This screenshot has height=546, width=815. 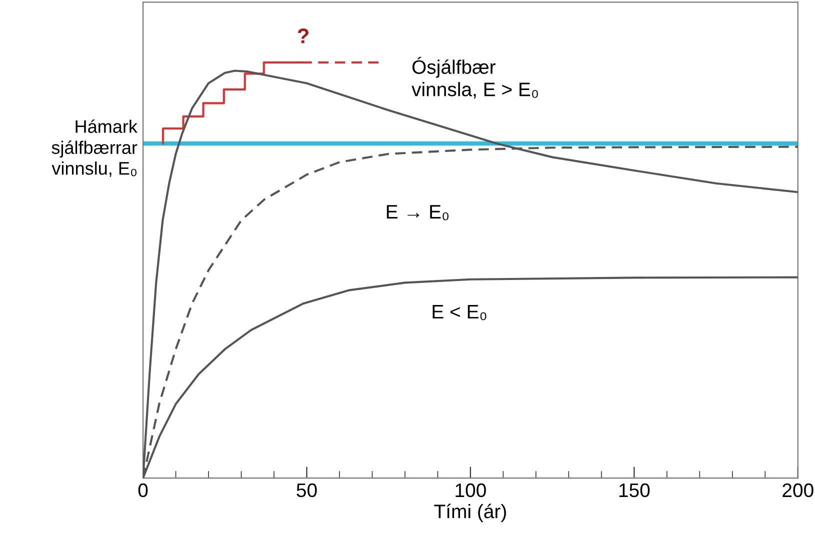 I want to click on annotation: E → E₀, so click(x=417, y=212).